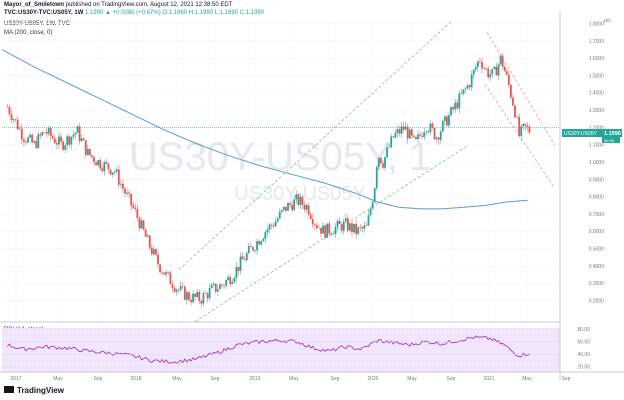 This screenshot has height=400, width=624. I want to click on ma-legend: MA (200, close, 0), so click(28, 33).